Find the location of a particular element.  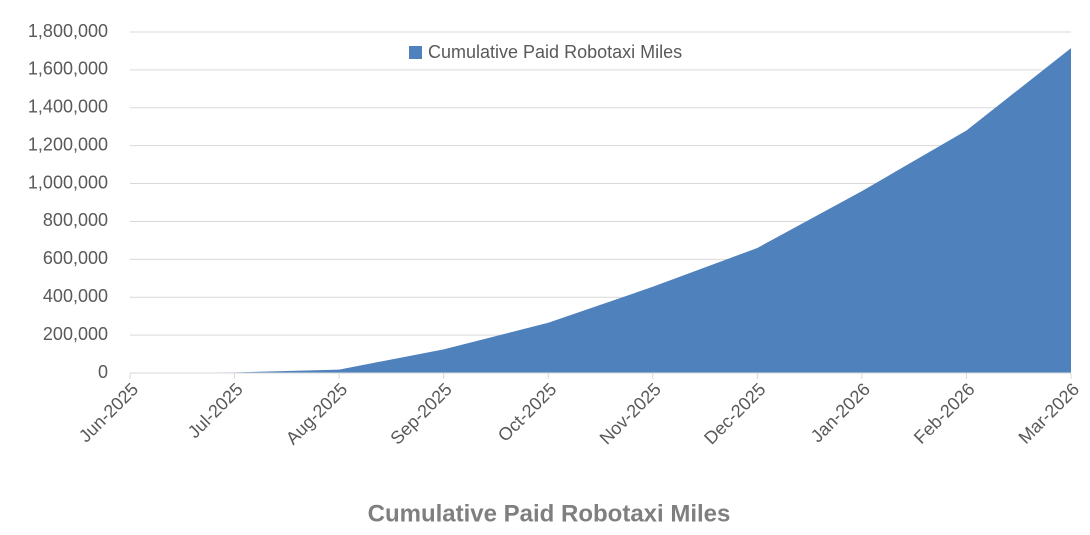

y-tick-label: 1,000,000 is located at coordinates (68, 182).